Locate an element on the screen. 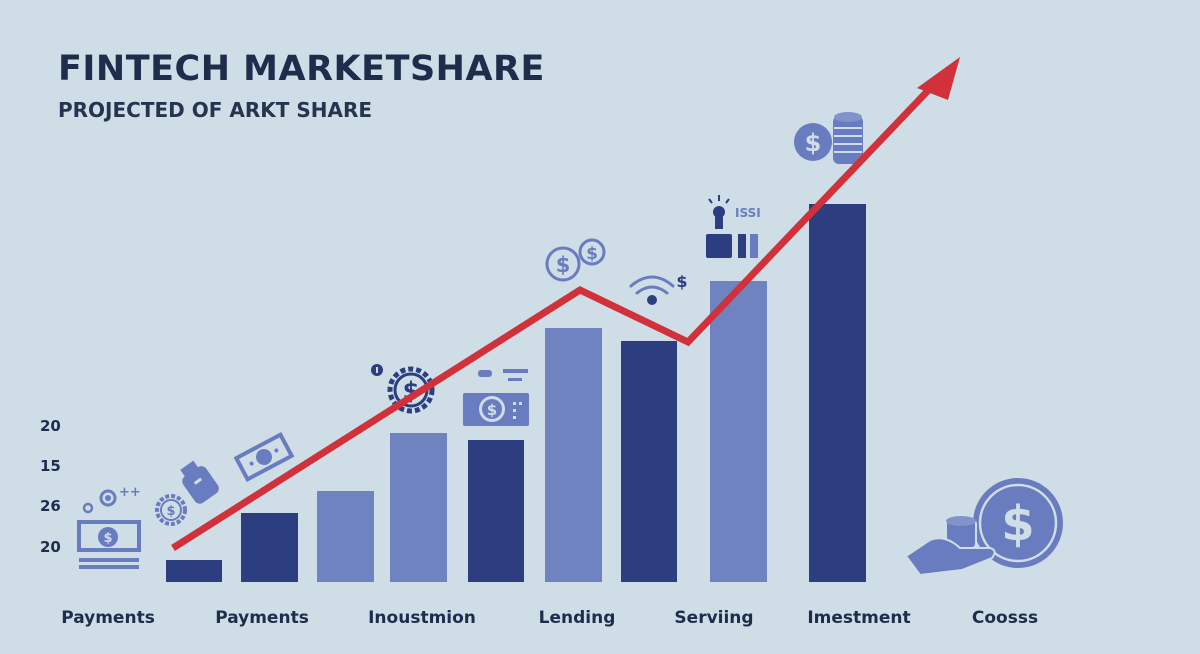  gear-dollar-icon: $ is located at coordinates (171, 510).